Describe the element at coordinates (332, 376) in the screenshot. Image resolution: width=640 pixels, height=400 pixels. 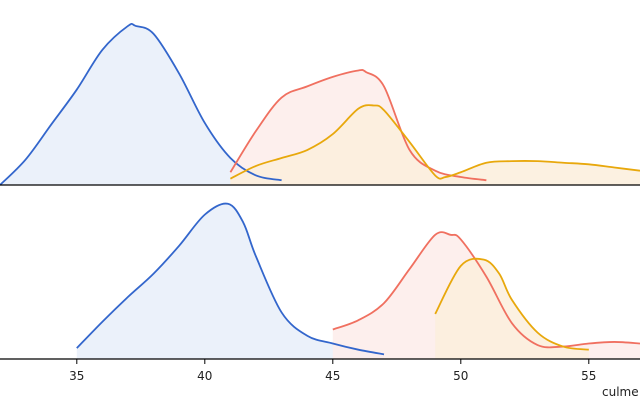
I see `x-tick-label-45: 45` at that location.